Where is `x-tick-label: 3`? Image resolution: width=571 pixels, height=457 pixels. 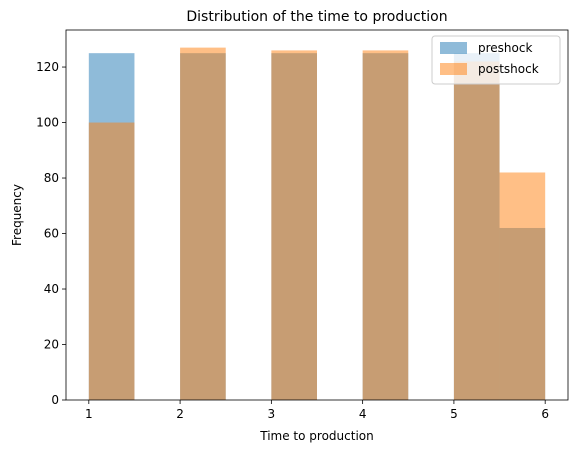 x-tick-label: 3 is located at coordinates (272, 414).